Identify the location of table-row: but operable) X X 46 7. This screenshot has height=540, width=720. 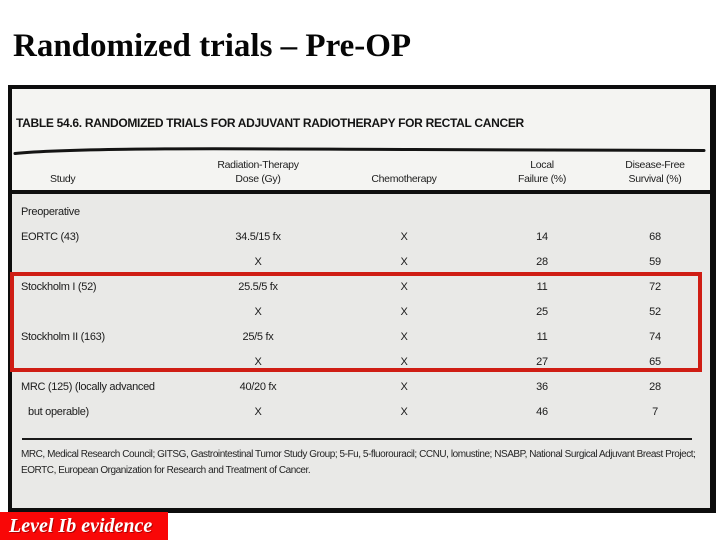
(361, 412).